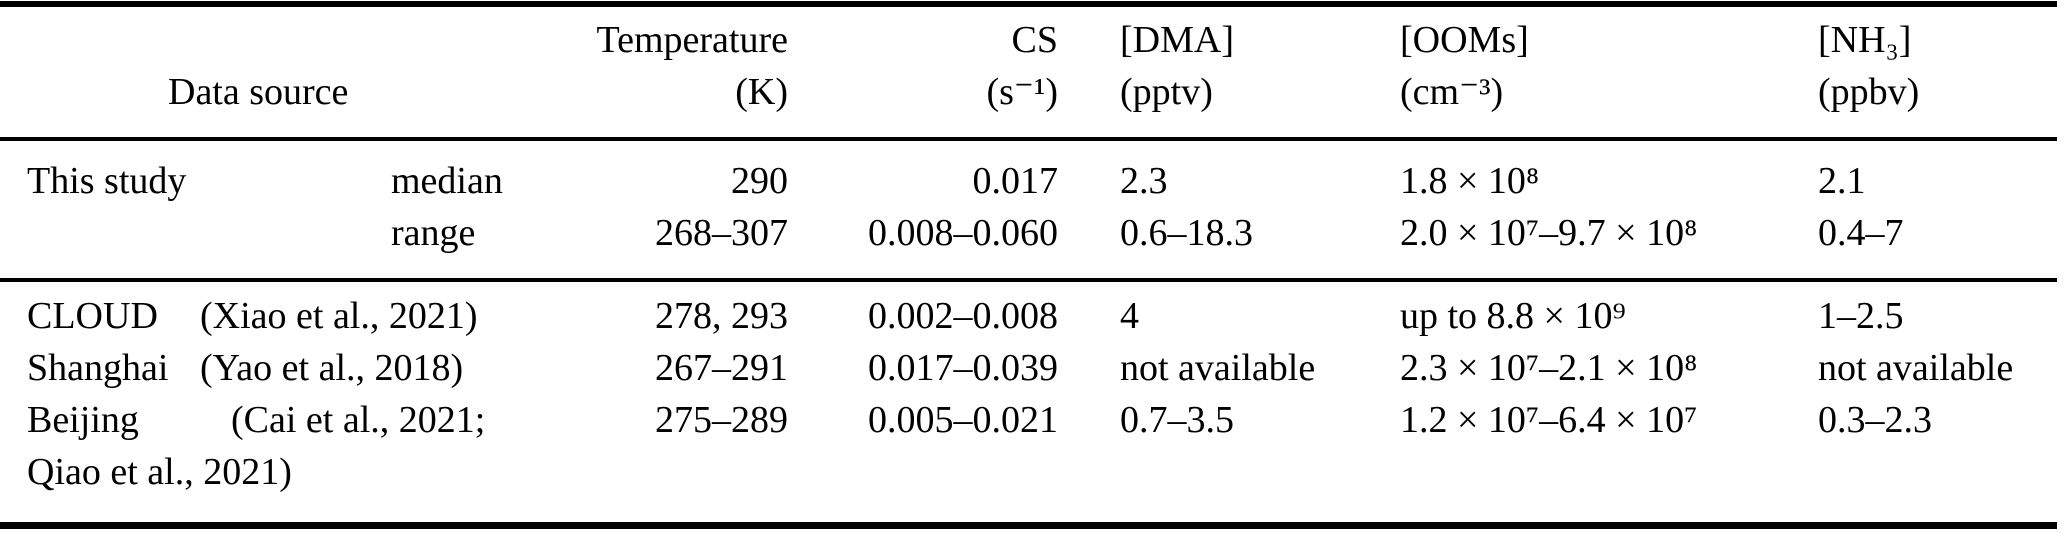 The width and height of the screenshot is (2067, 533). I want to click on cell-cs: 0.017–0.039, so click(963, 368).